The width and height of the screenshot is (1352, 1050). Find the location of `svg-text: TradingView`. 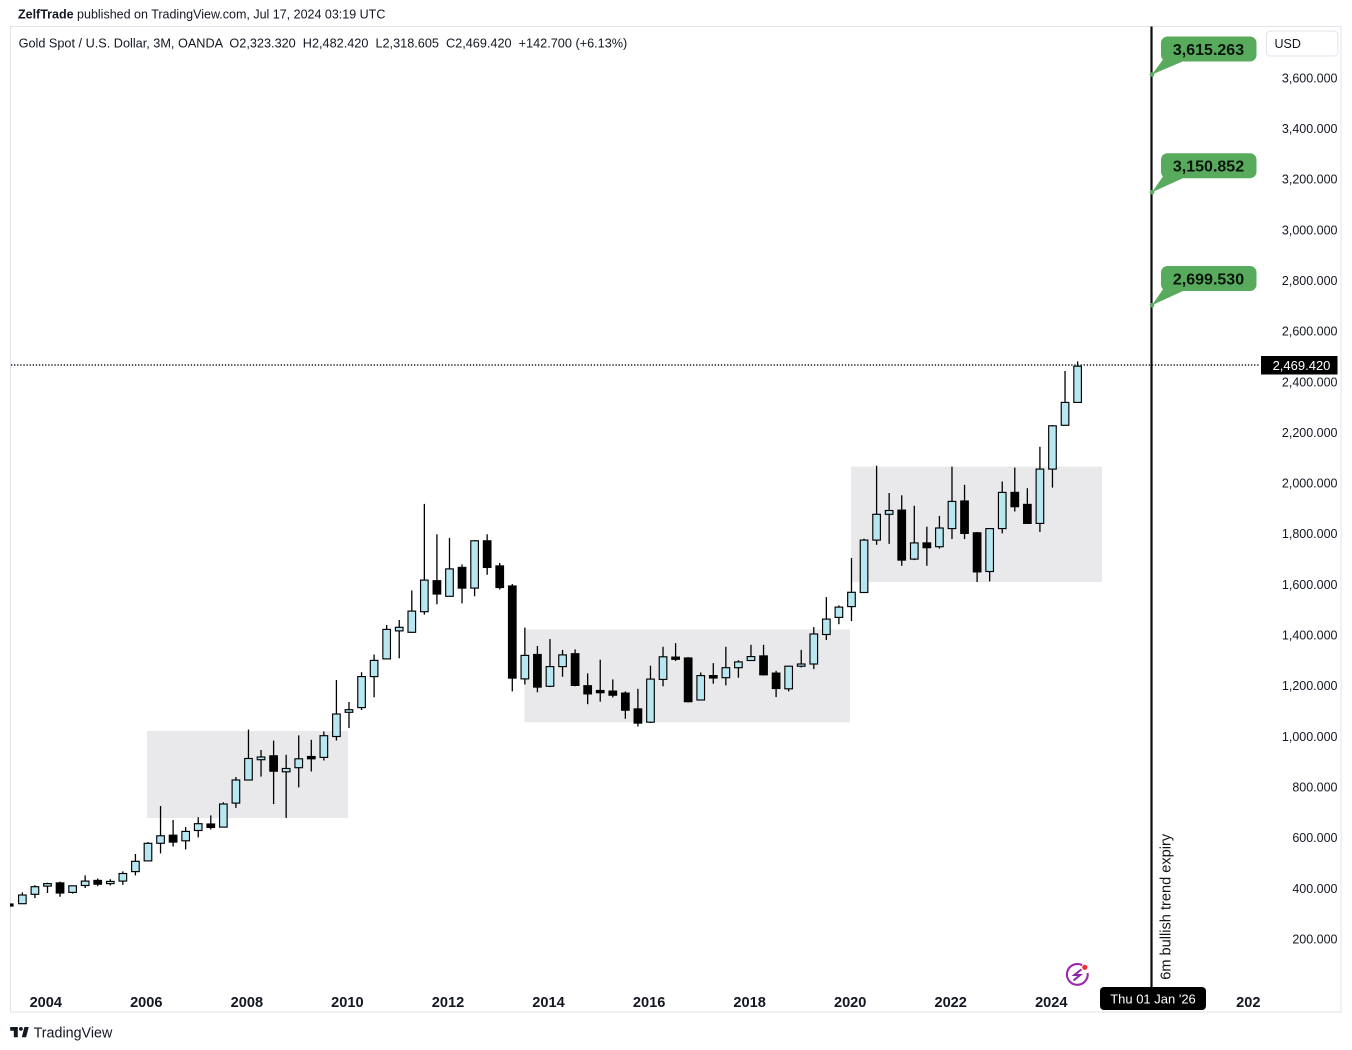

svg-text: TradingView is located at coordinates (73, 1034).